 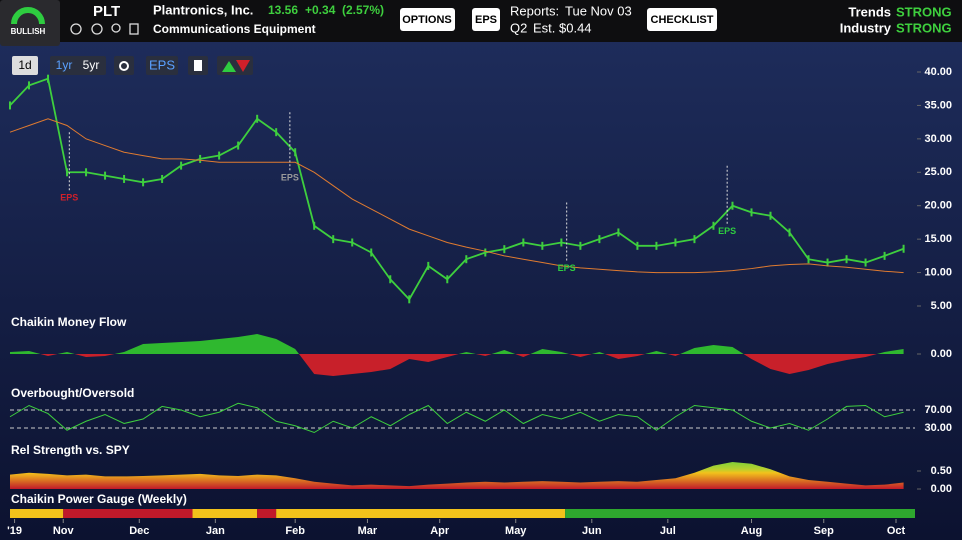 I want to click on panel-title: Overbought/Oversold, so click(x=72, y=393).